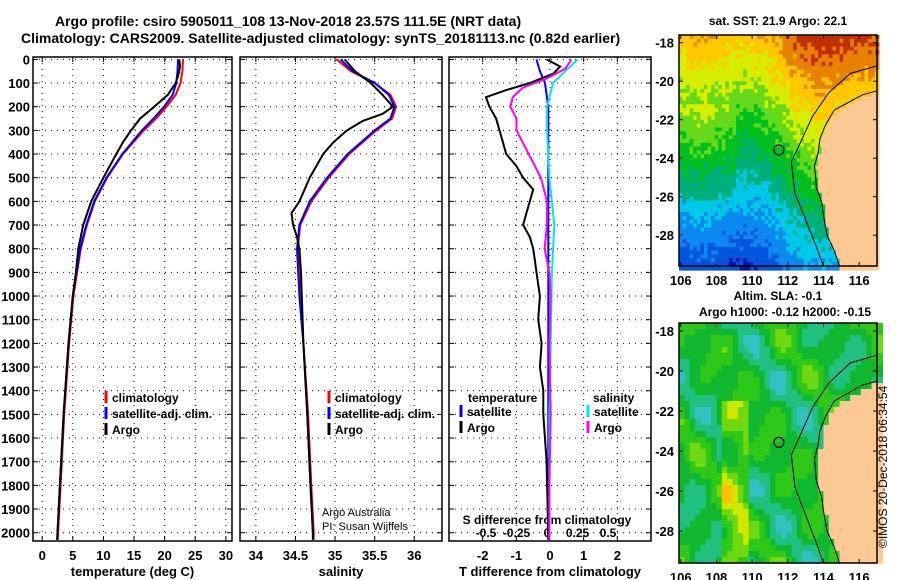 This screenshot has height=580, width=900. Describe the element at coordinates (517, 555) in the screenshot. I see `x-tick-label: -1` at that location.